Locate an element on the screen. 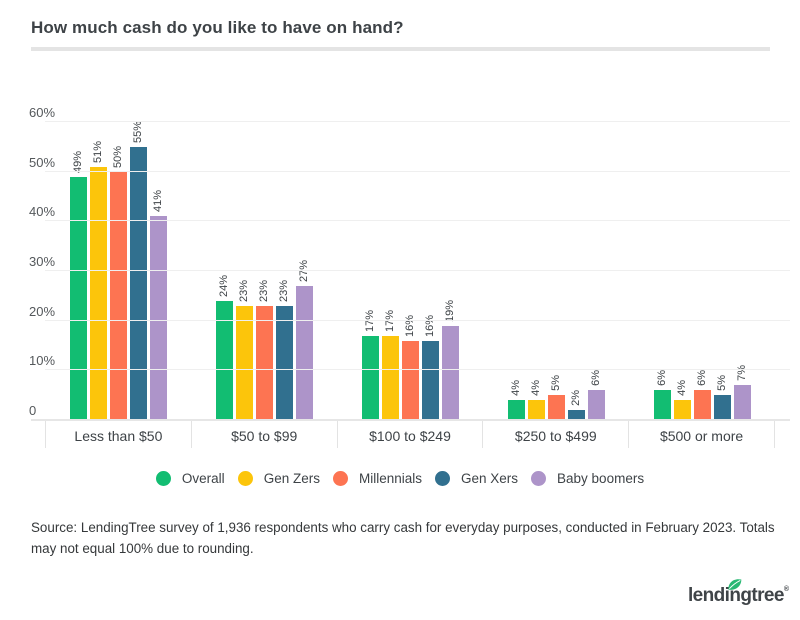 The height and width of the screenshot is (620, 800). bar-value-label: 55% is located at coordinates (137, 131).